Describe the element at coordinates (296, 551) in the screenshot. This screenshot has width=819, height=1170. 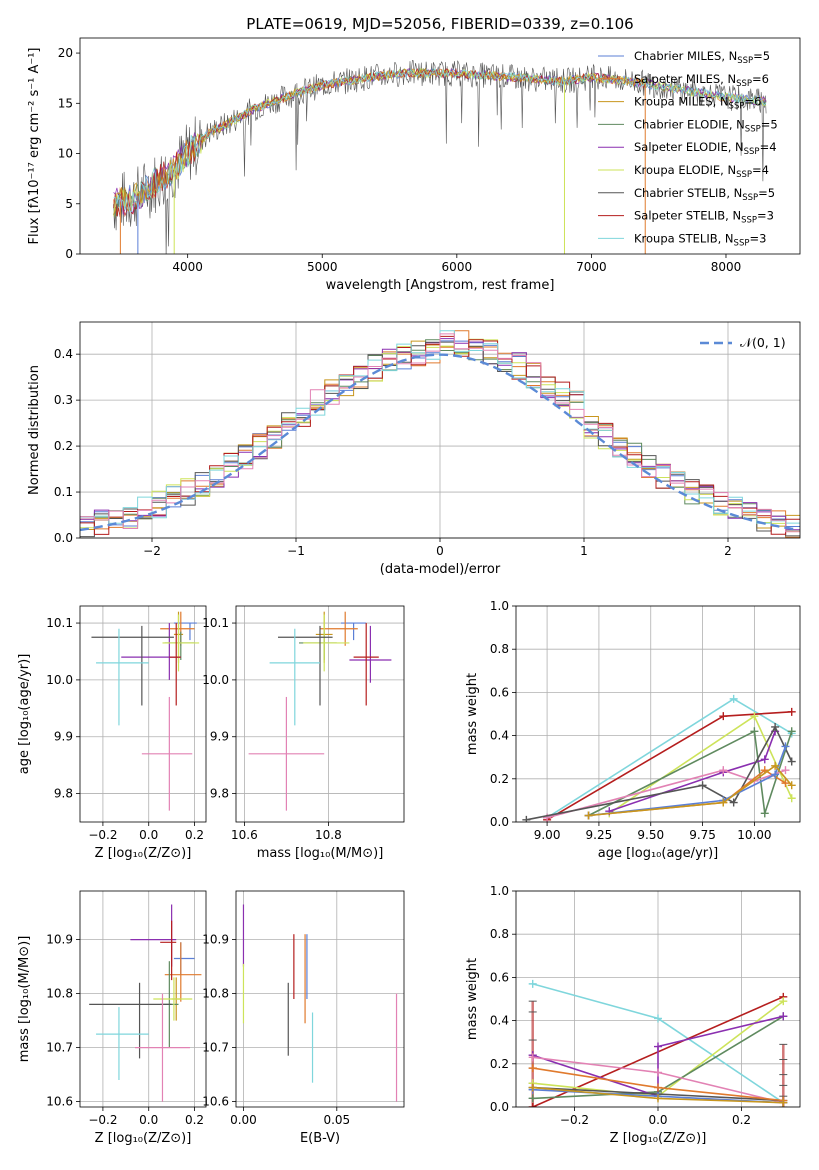
I see `x-tick-label: −1` at that location.